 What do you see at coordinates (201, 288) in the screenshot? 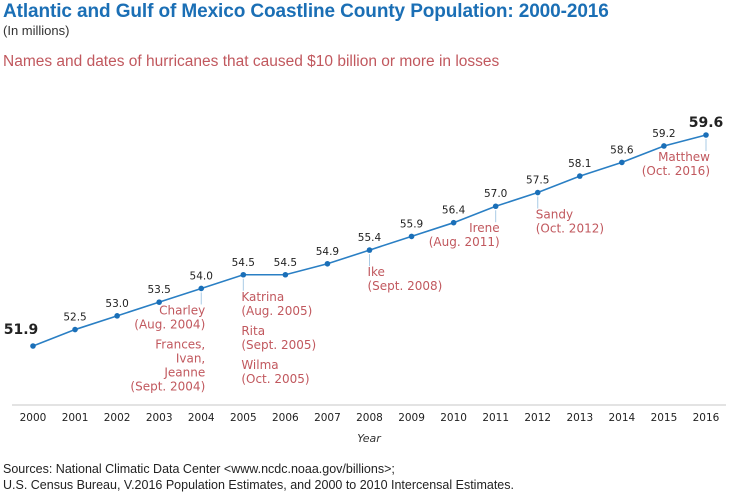
I see `data-point-2004` at bounding box center [201, 288].